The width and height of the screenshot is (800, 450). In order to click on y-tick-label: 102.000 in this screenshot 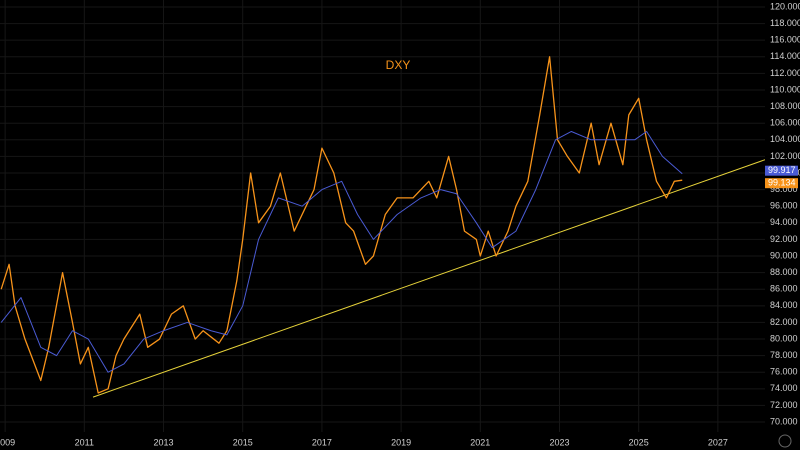, I will do `click(785, 156)`.